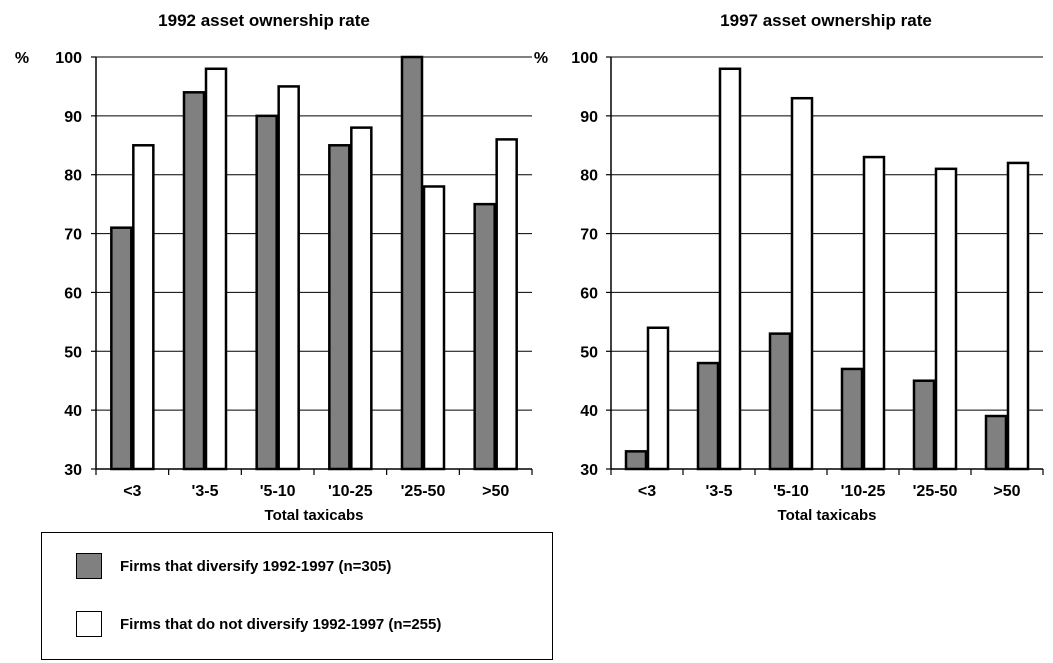 The width and height of the screenshot is (1053, 663). I want to click on y-tick-label-1997-30: 30, so click(589, 470).